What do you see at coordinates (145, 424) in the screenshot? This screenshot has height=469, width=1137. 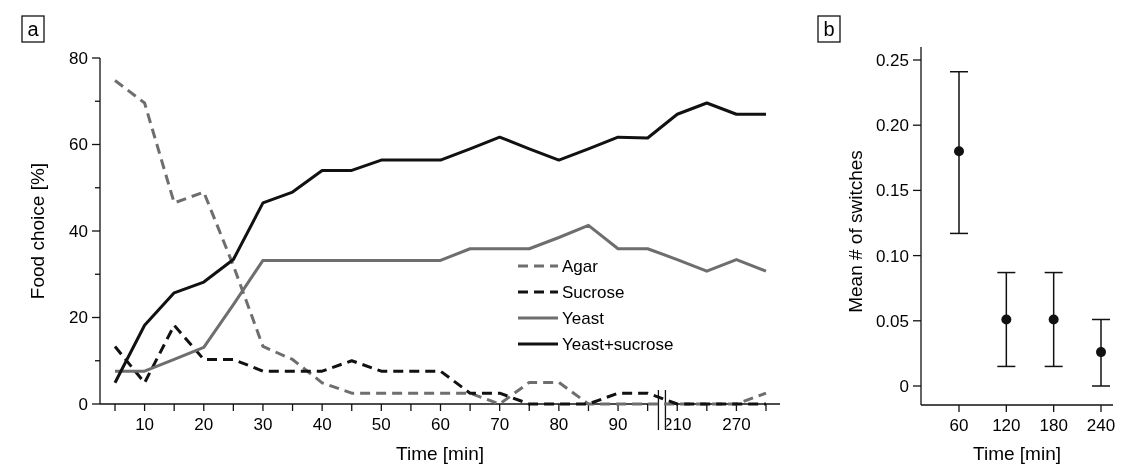 I see `x-tick-label: 10` at bounding box center [145, 424].